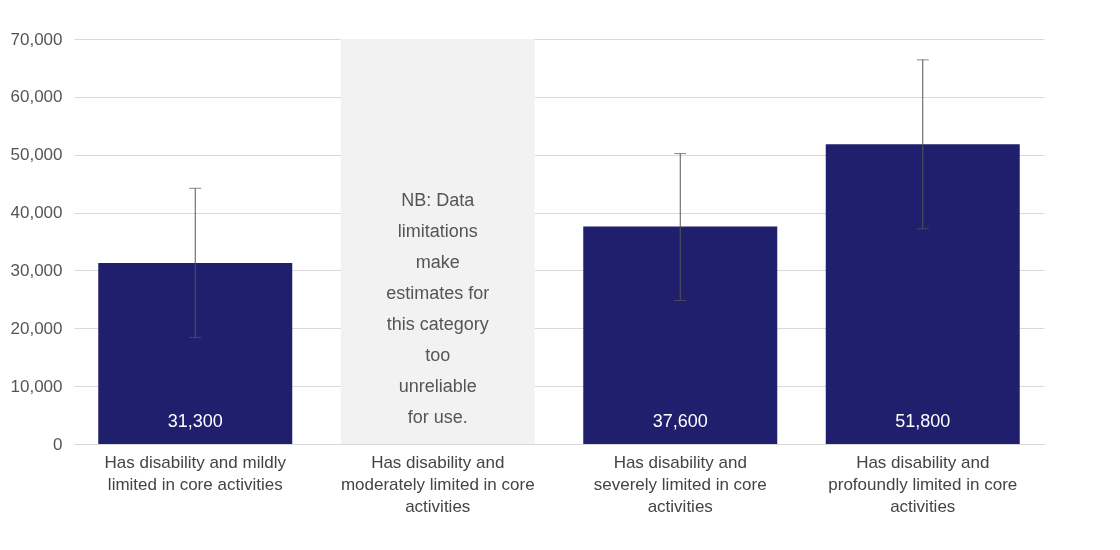  Describe the element at coordinates (437, 484) in the screenshot. I see `x-tick-label: Has disability and moderately limited in core activities` at that location.